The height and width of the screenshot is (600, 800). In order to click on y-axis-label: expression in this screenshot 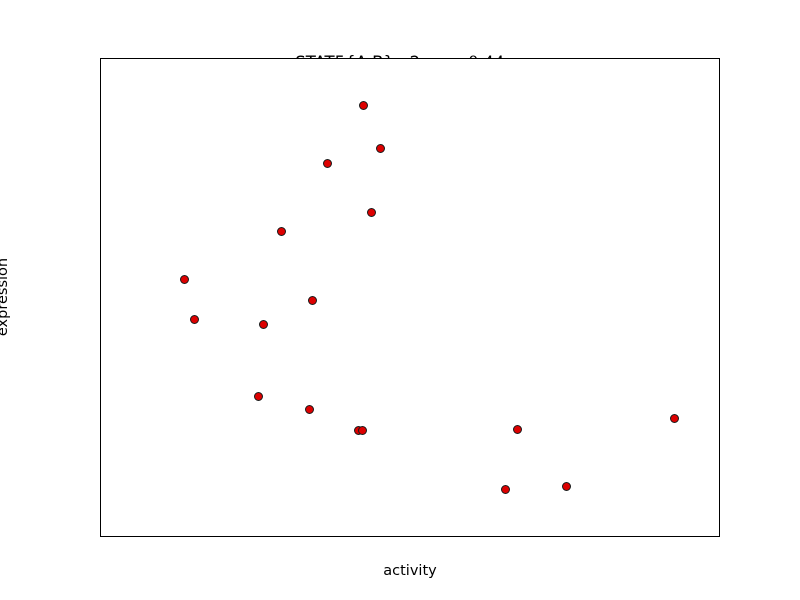, I will do `click(5, 297)`.